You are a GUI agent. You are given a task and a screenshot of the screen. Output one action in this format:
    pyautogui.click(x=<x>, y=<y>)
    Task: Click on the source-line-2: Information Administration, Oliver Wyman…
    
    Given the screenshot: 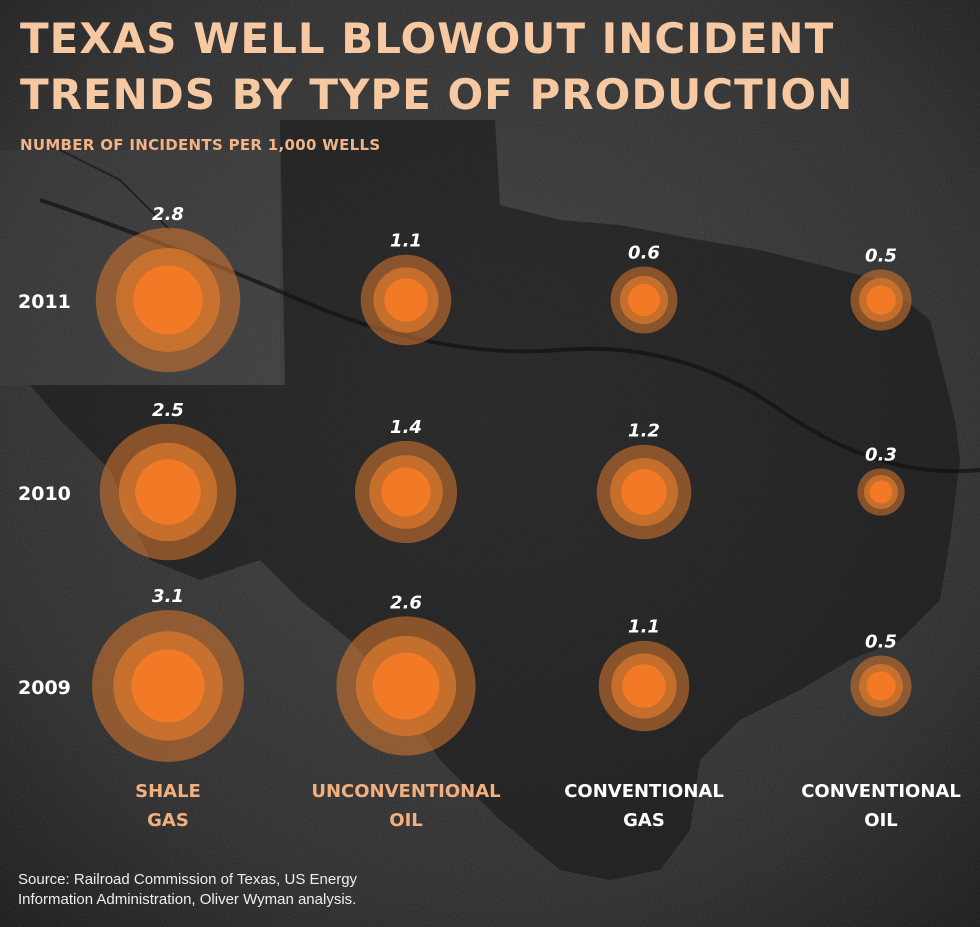 What is the action you would take?
    pyautogui.click(x=187, y=899)
    